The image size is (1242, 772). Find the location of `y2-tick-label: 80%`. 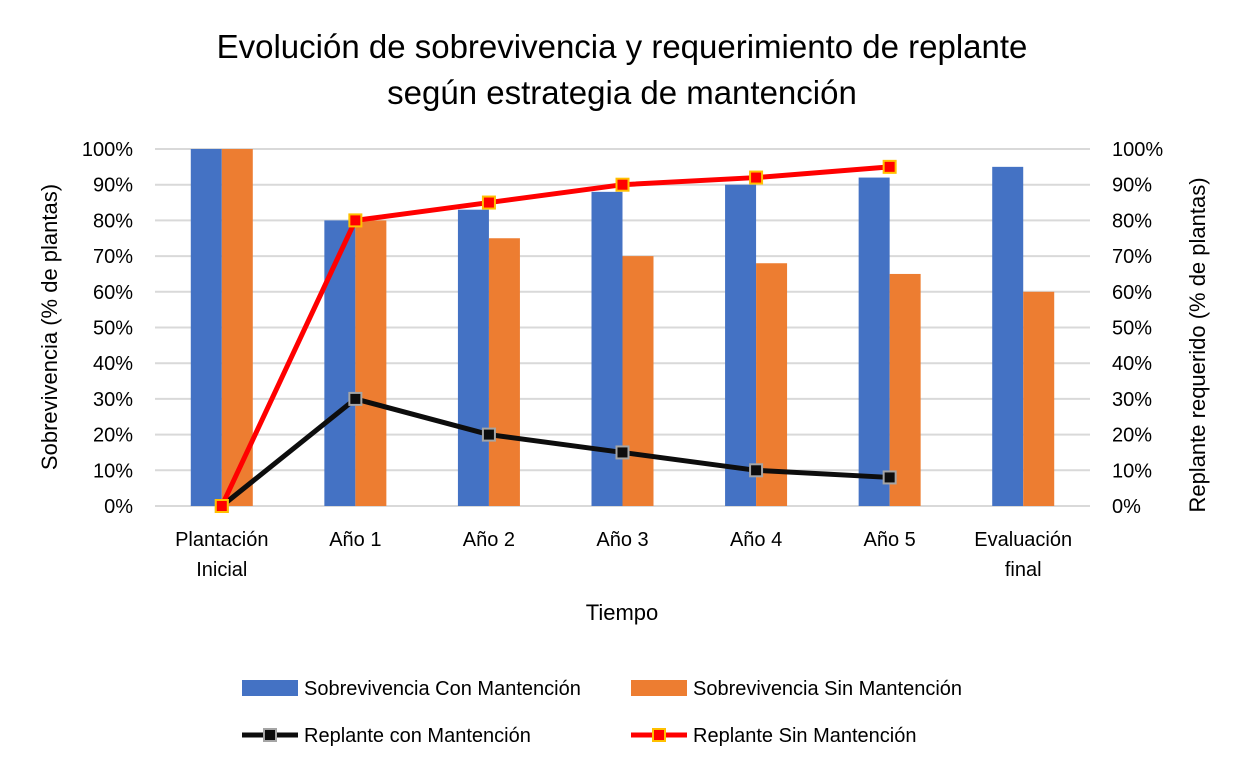

y2-tick-label: 80% is located at coordinates (1132, 221).